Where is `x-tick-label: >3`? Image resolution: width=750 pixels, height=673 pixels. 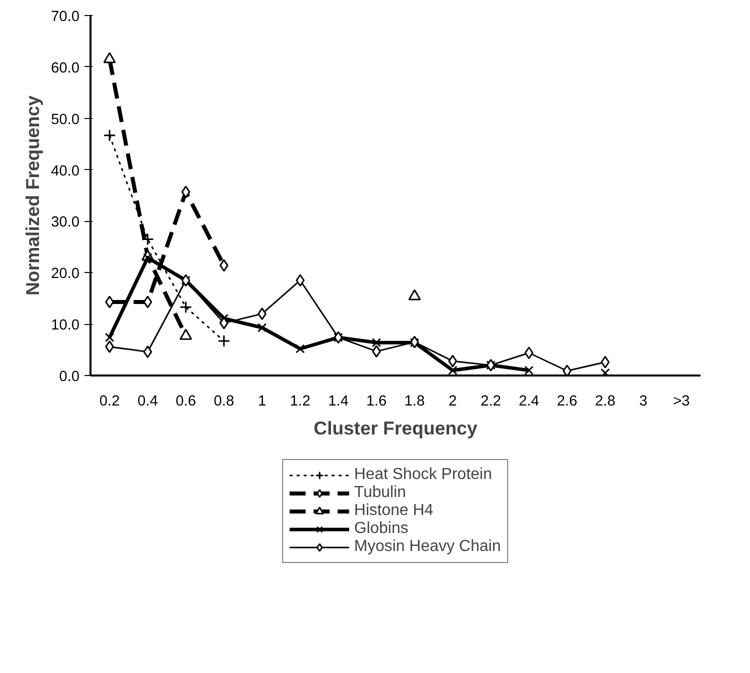 x-tick-label: >3 is located at coordinates (681, 402).